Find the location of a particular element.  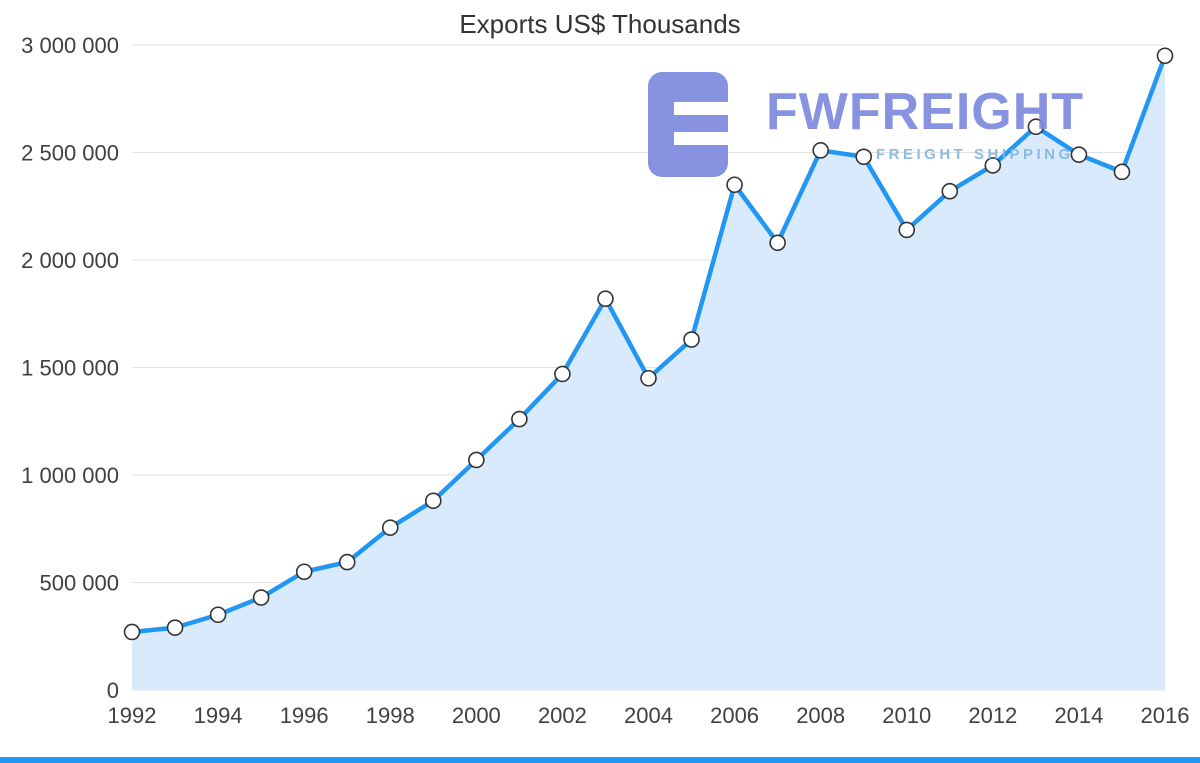

x-tick-label: 2006 is located at coordinates (734, 715).